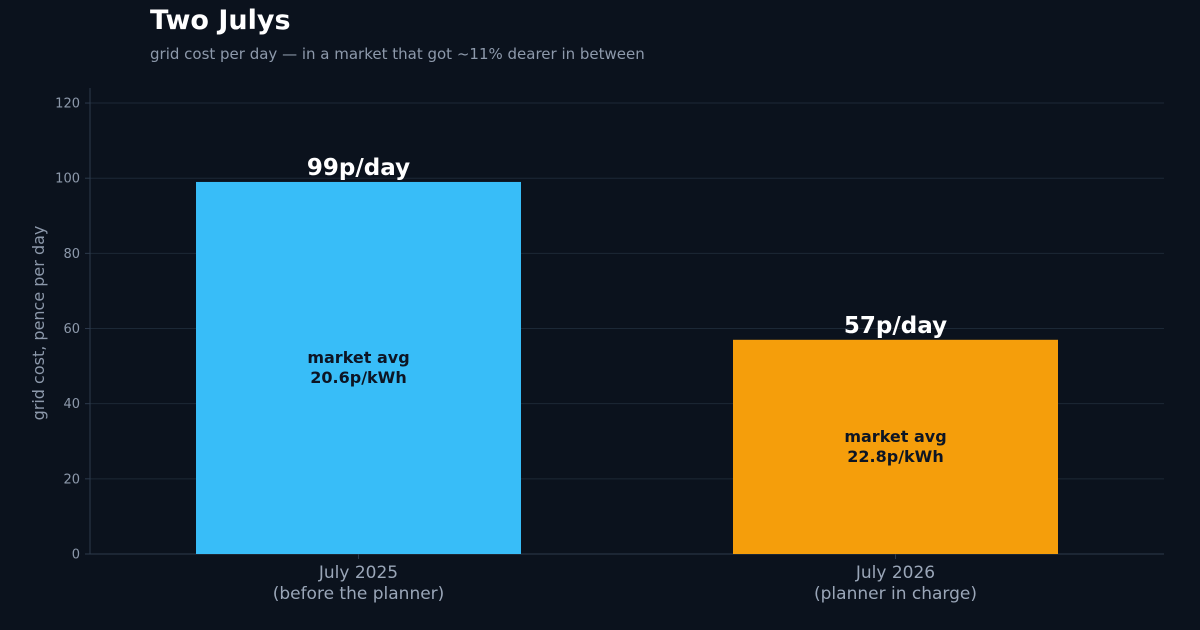 This screenshot has height=630, width=1200. I want to click on y-tick-label: 80, so click(71, 254).